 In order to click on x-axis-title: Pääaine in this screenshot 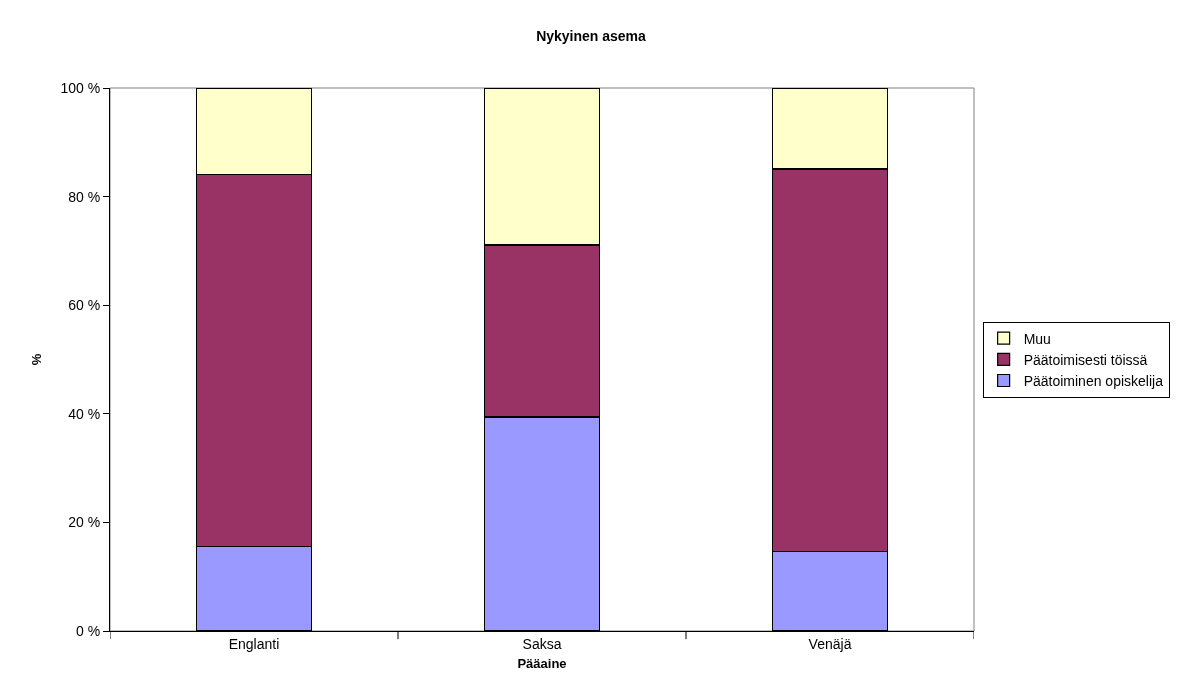, I will do `click(542, 664)`.